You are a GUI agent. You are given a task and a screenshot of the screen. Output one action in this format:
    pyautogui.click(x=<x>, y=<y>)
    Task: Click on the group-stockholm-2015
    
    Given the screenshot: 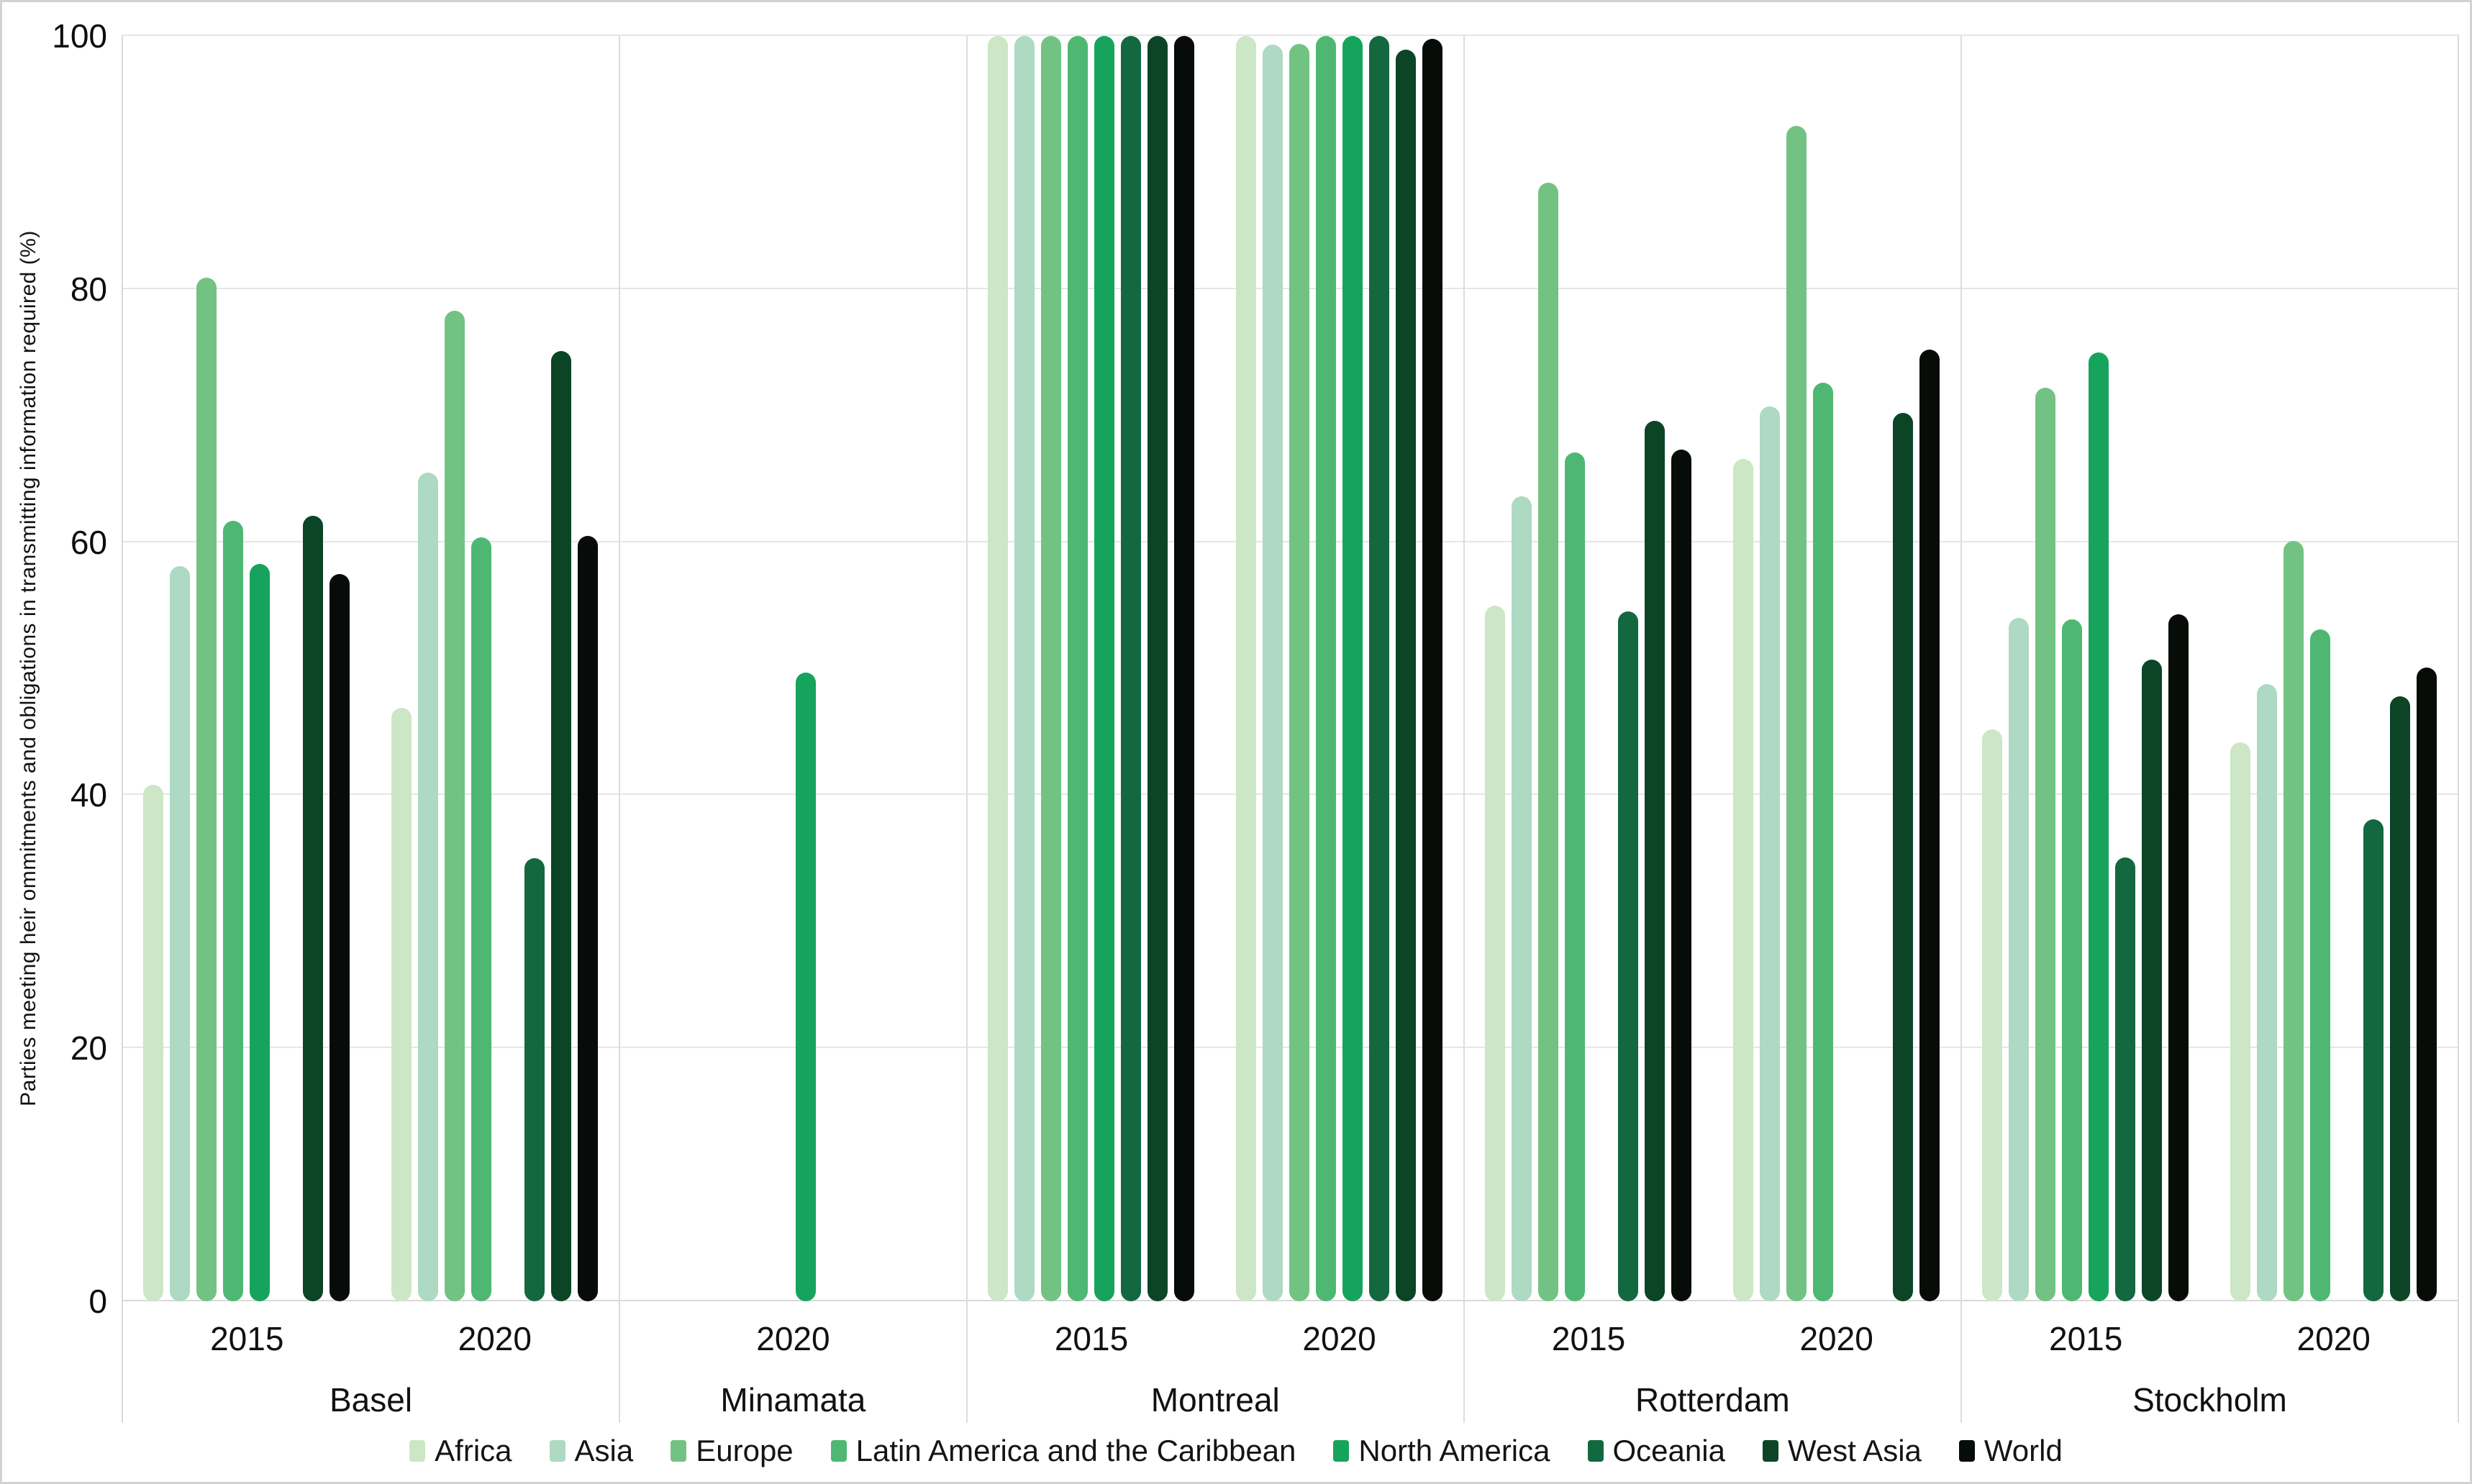 What is the action you would take?
    pyautogui.click(x=2086, y=668)
    